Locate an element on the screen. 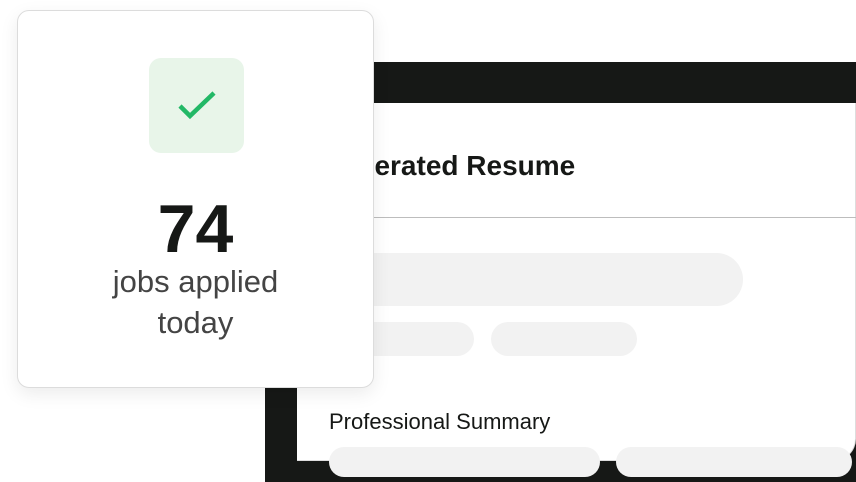 The height and width of the screenshot is (482, 856). section-heading: Professional Summary is located at coordinates (440, 421).